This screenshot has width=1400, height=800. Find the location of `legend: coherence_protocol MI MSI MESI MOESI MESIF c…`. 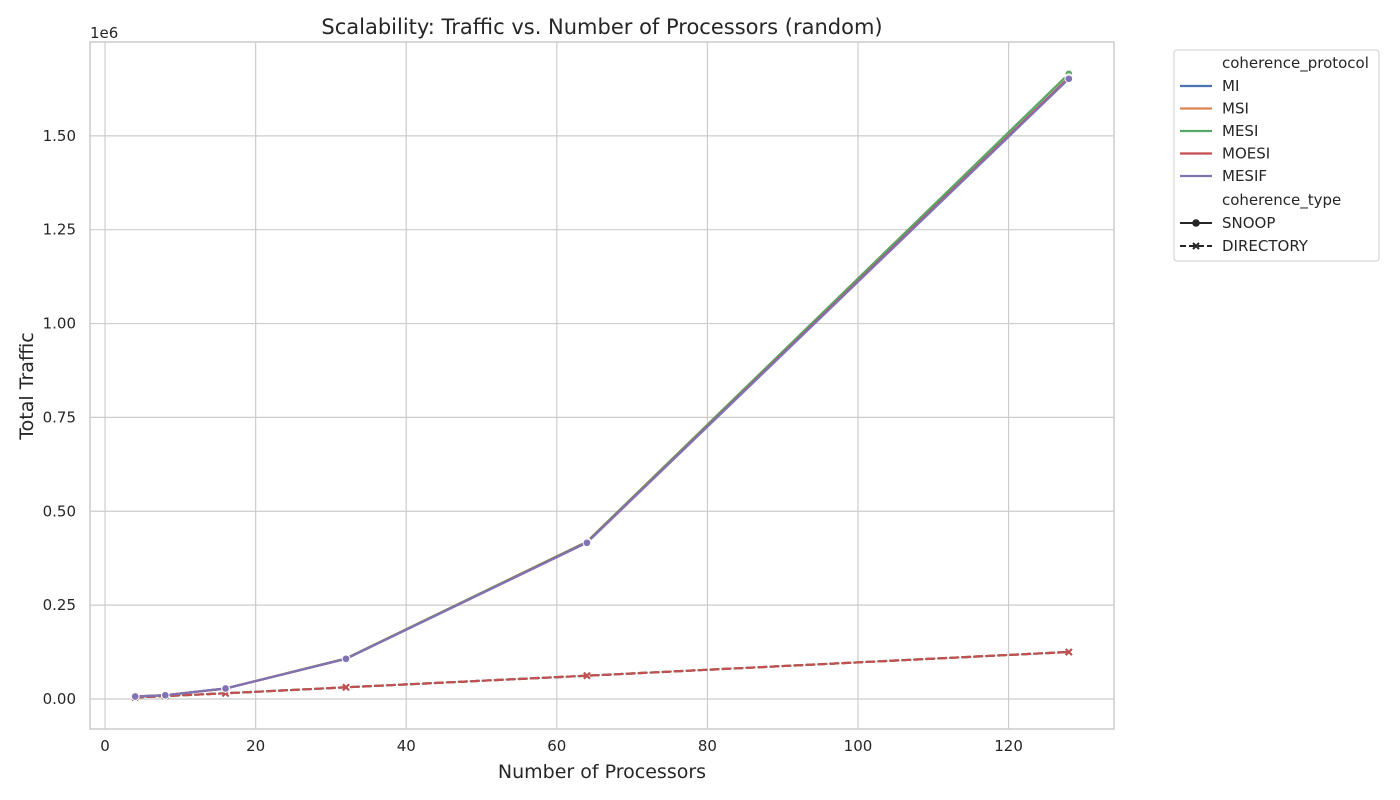

legend: coherence_protocol MI MSI MESI MOESI MESIF c… is located at coordinates (1276, 155).